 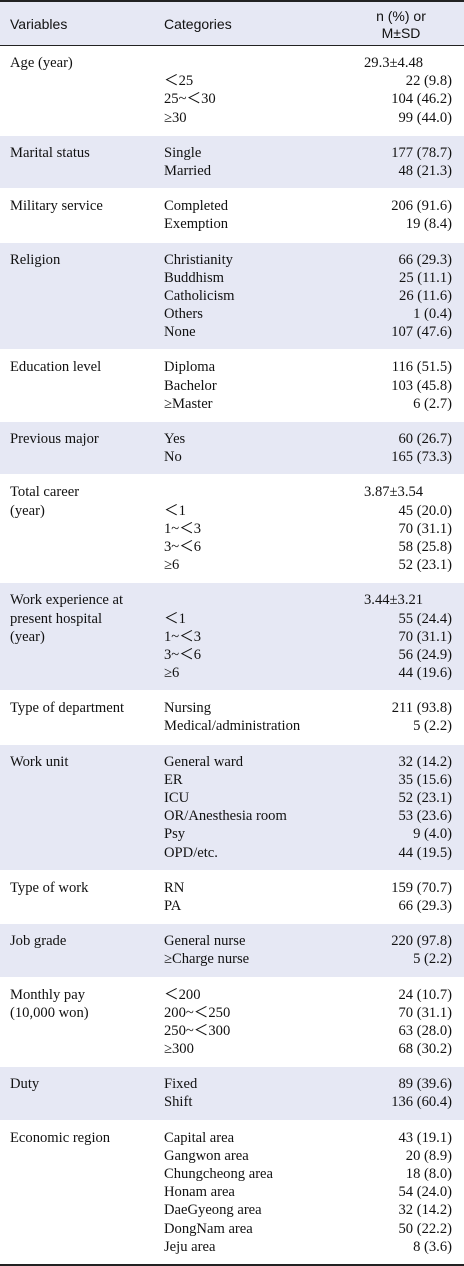 What do you see at coordinates (49, 1003) in the screenshot?
I see `variable-name: Monthly pay (10,000 won)` at bounding box center [49, 1003].